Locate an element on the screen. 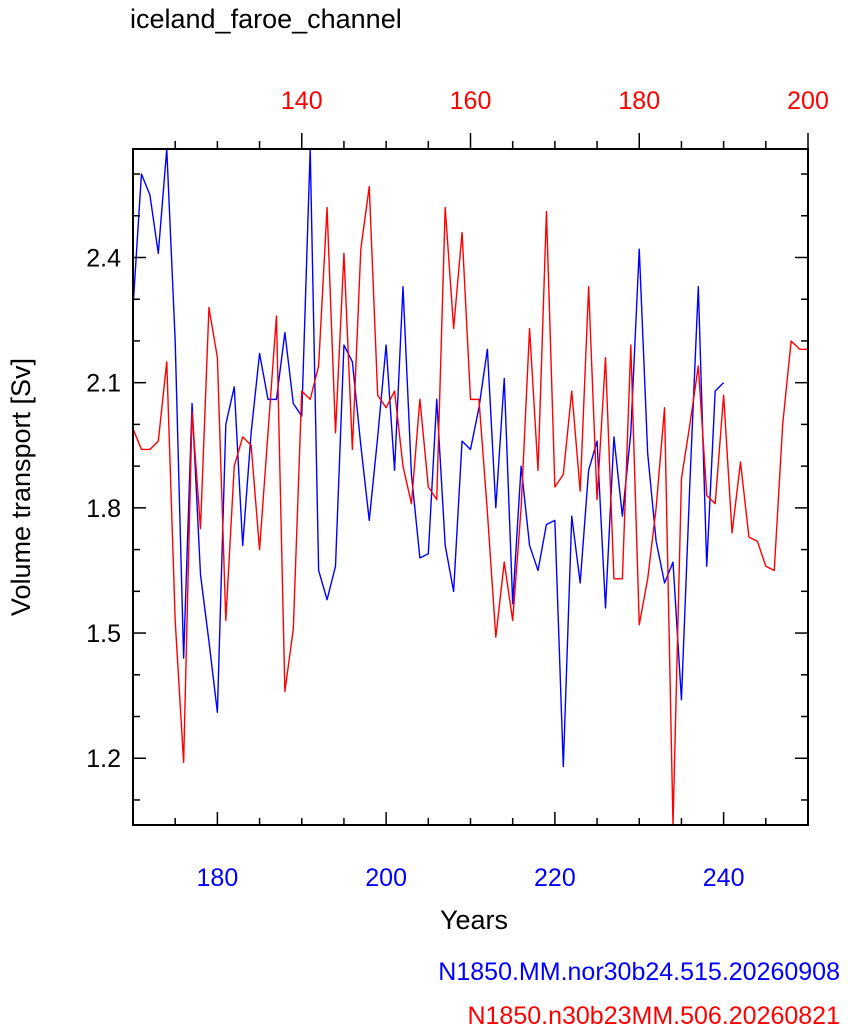 This screenshot has height=1032, width=848. x-bottom-tick-label: 220 is located at coordinates (555, 878).